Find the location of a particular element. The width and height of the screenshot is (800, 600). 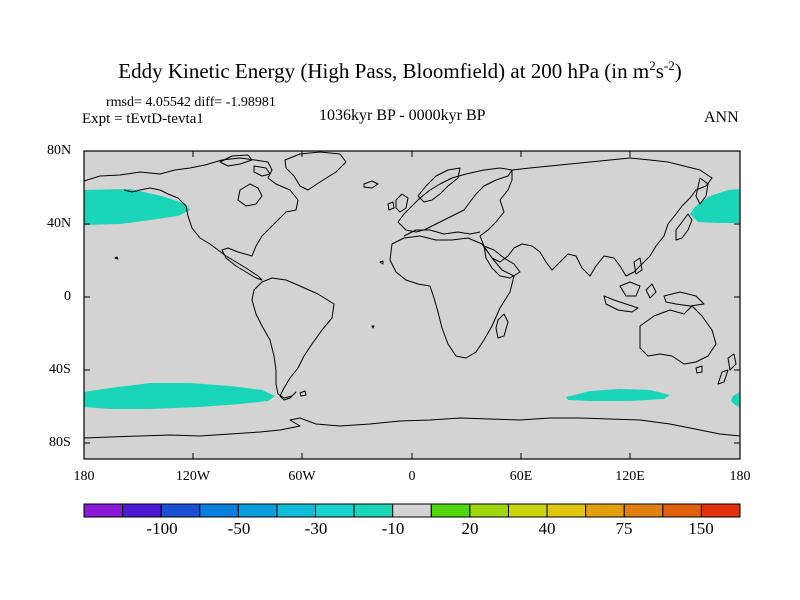

colorbar-label: 150 is located at coordinates (701, 528).